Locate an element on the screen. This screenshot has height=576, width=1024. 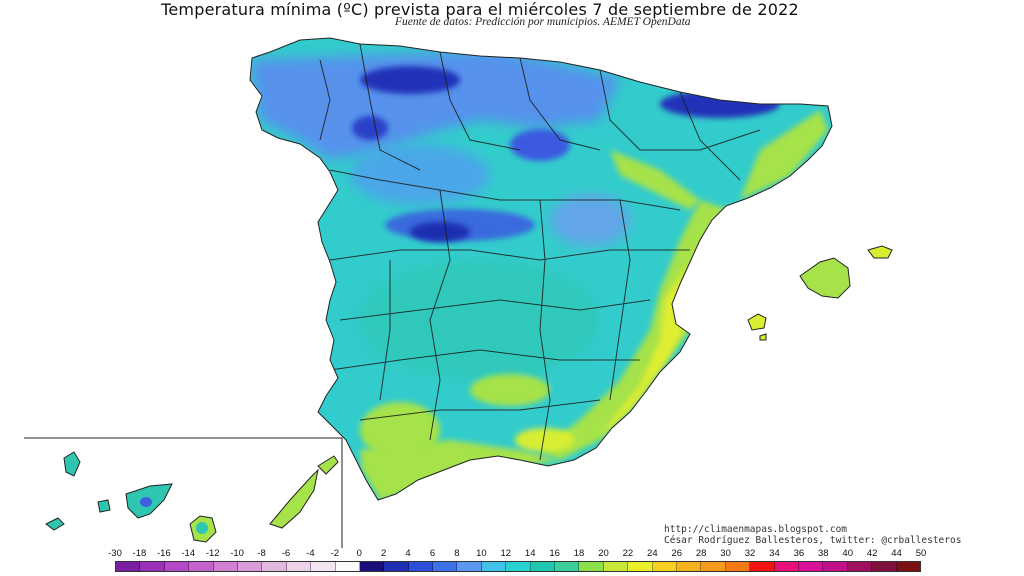
legend-tick-label: 36 is located at coordinates (799, 553).